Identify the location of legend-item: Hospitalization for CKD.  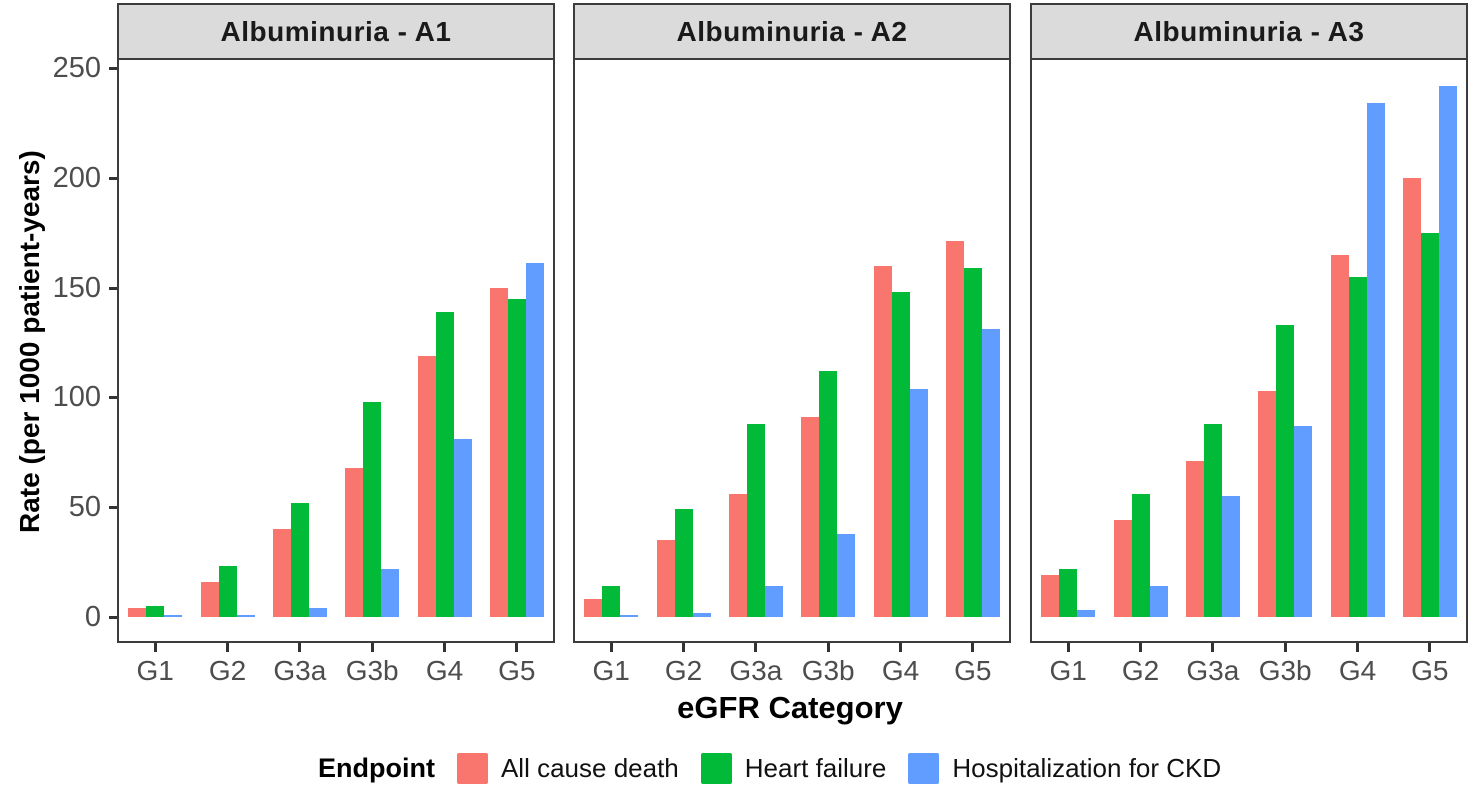
(1065, 768).